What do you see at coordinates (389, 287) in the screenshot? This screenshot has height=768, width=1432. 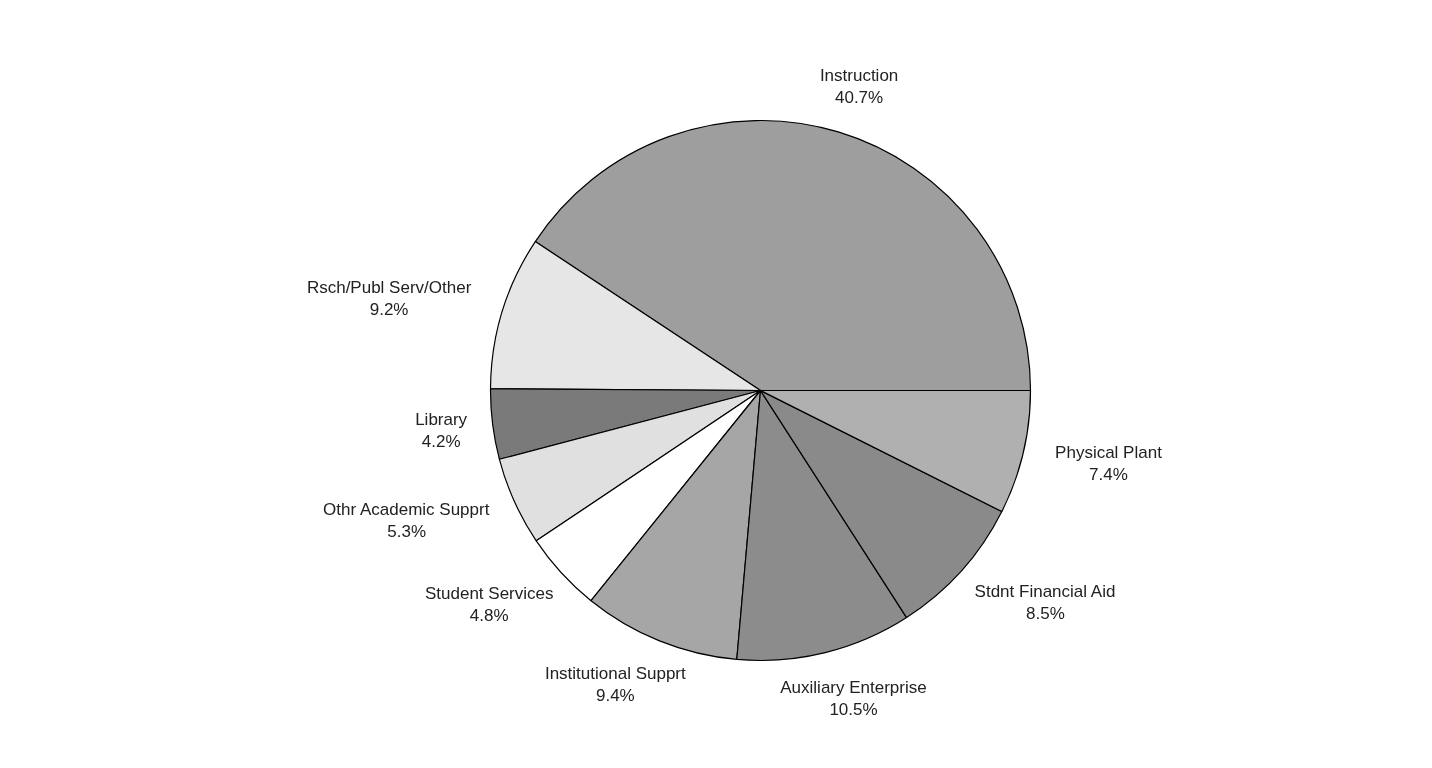 I see `slice-label: Rsch/Publ Serv/Other` at bounding box center [389, 287].